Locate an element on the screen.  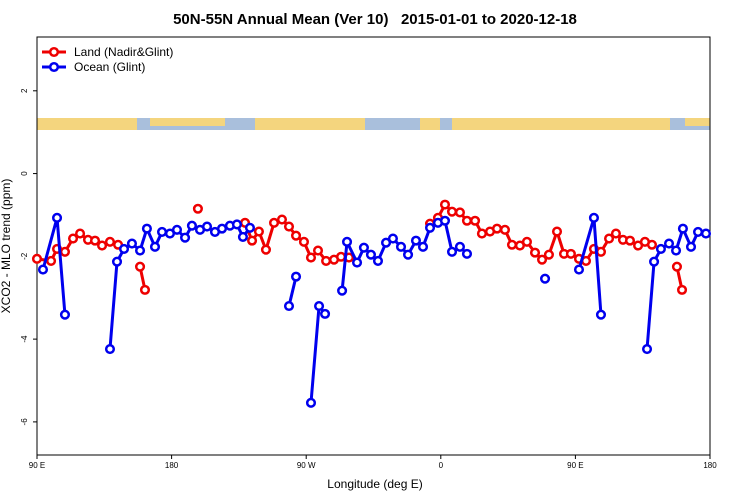
y-tick-label: 2 is located at coordinates (24, 90).